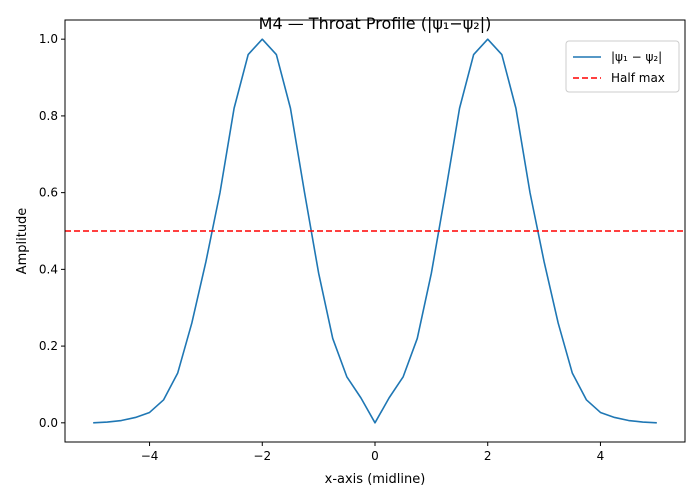 The image size is (700, 500). Describe the element at coordinates (22, 241) in the screenshot. I see `y-axis-label: Amplitude` at that location.